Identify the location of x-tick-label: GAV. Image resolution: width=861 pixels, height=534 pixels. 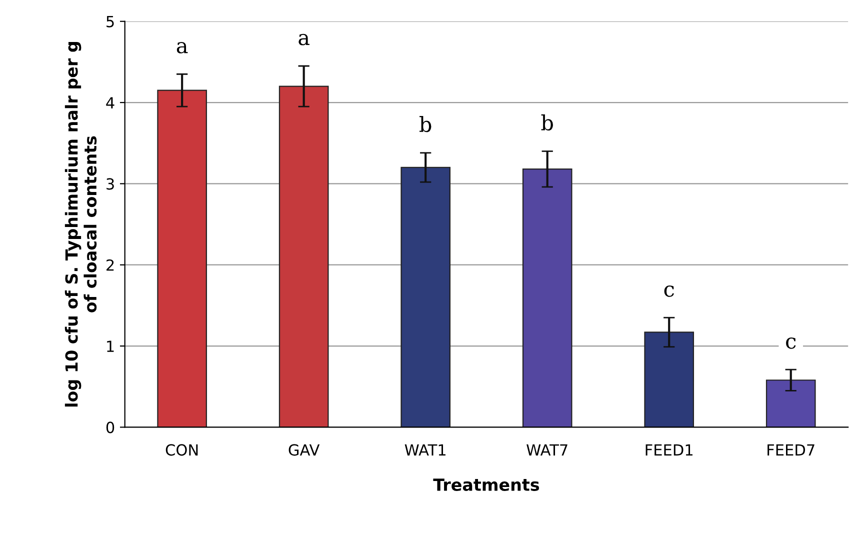
(304, 450).